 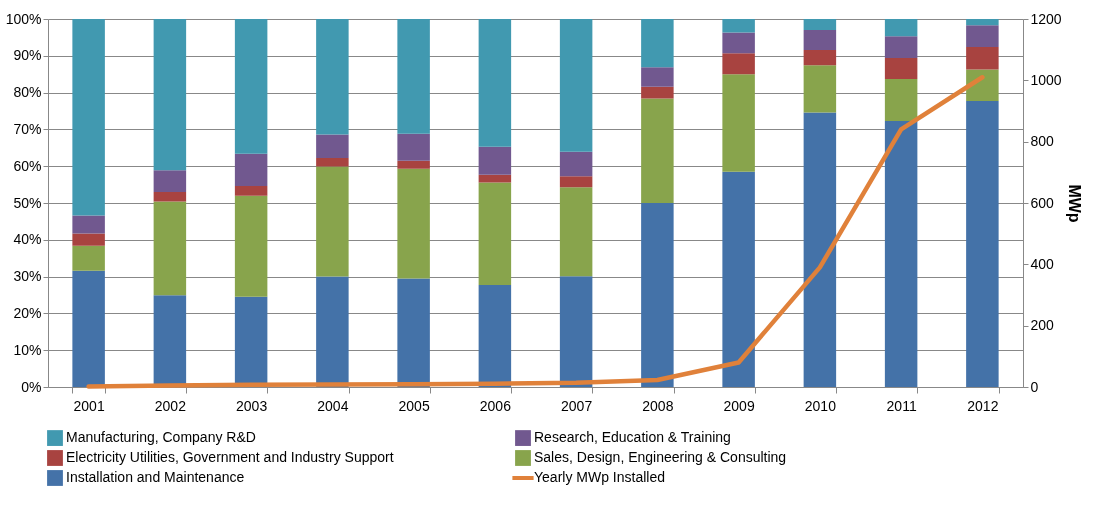 What do you see at coordinates (155, 477) in the screenshot?
I see `legend-label: Installation and Maintenance` at bounding box center [155, 477].